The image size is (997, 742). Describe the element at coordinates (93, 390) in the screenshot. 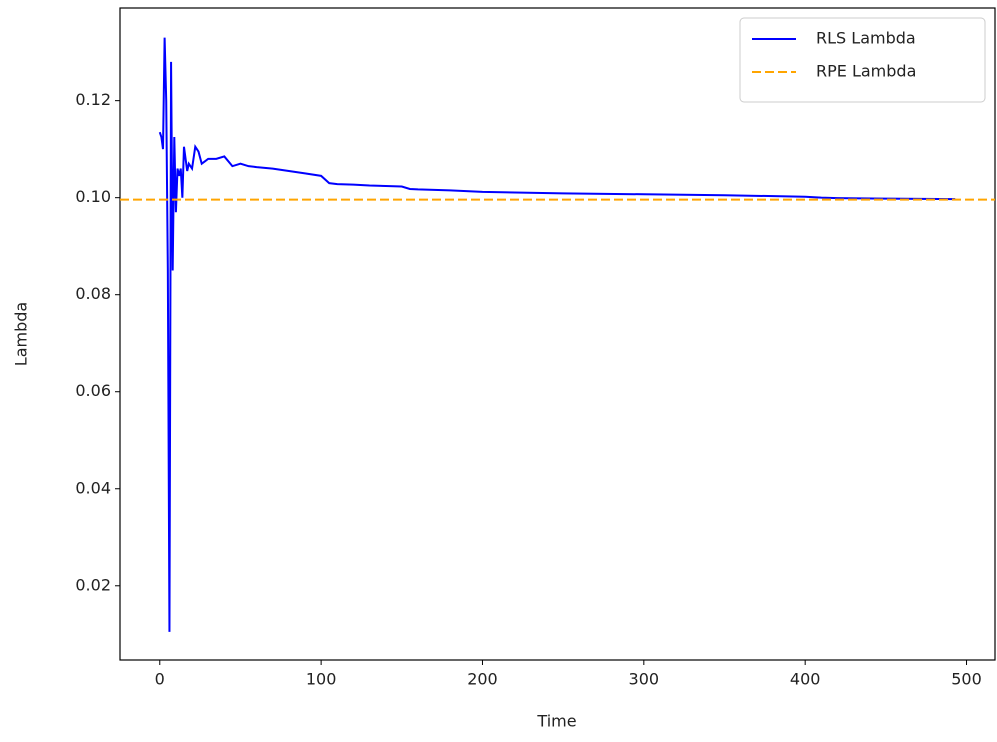

I see `y-tick-label: 0.06` at that location.